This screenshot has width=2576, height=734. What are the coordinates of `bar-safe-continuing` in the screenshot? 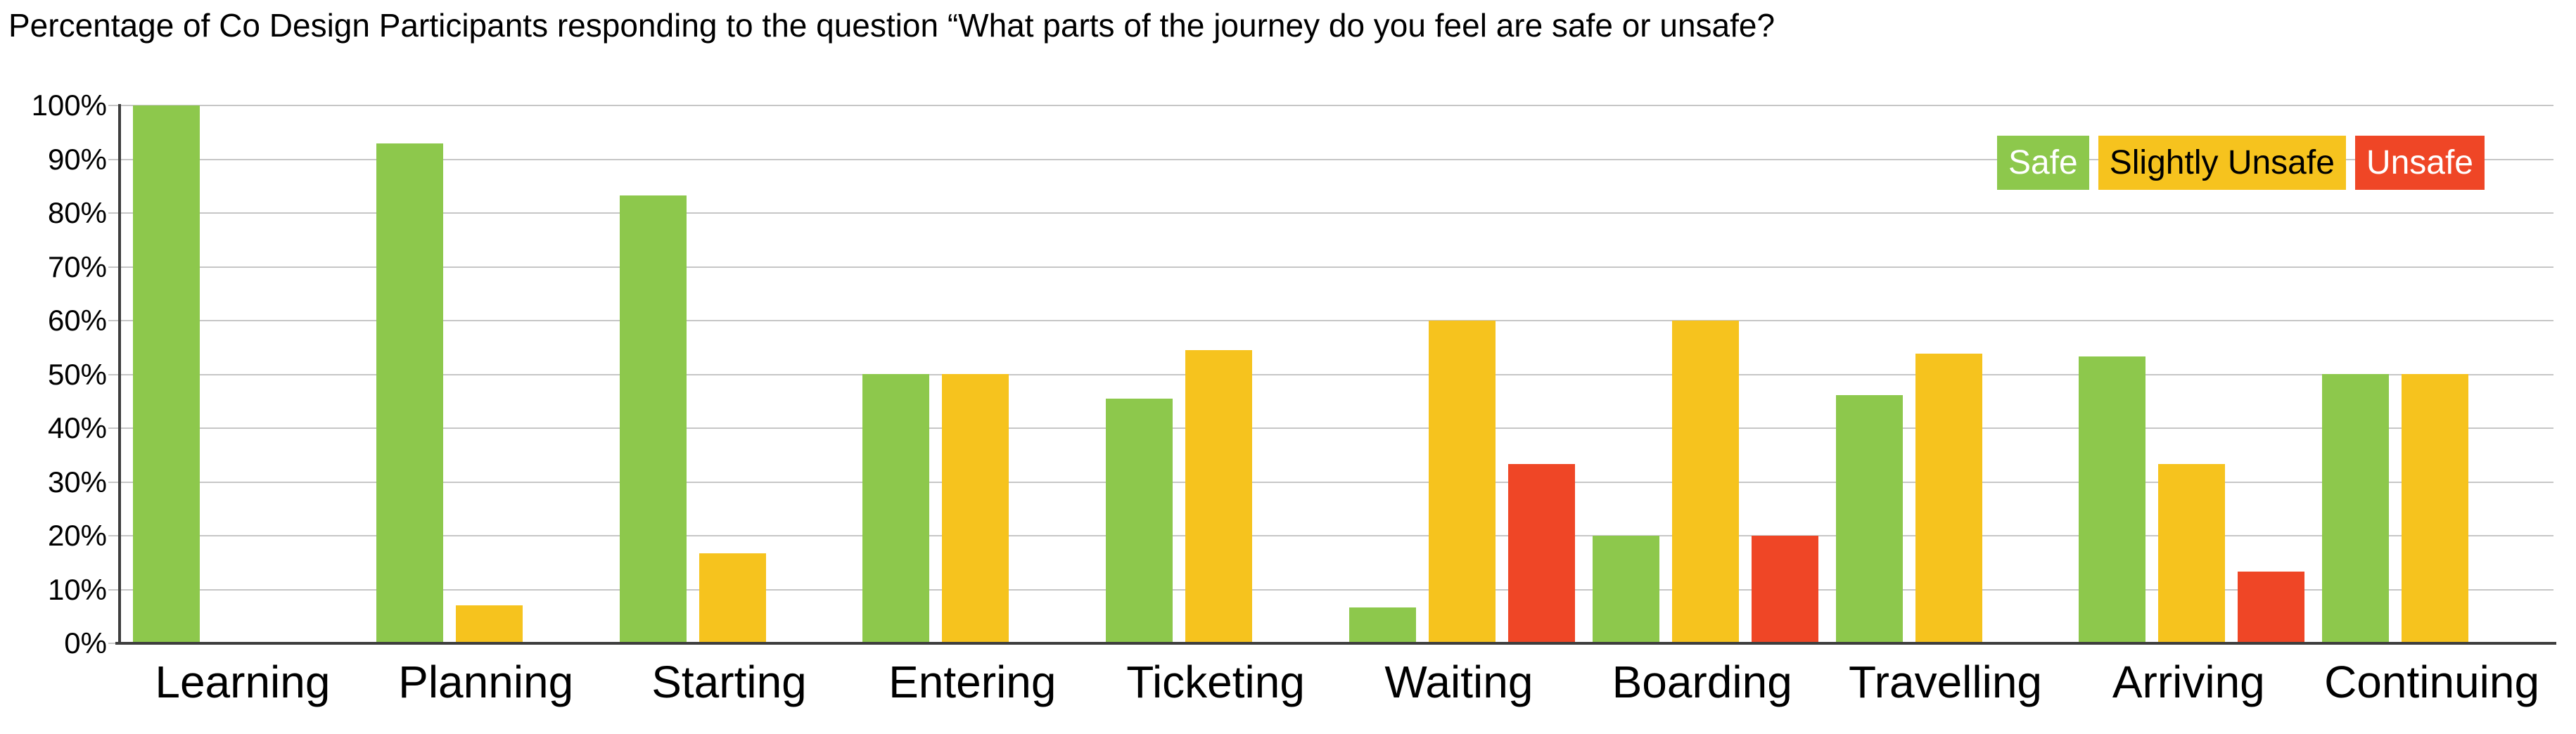 It's located at (2356, 509).